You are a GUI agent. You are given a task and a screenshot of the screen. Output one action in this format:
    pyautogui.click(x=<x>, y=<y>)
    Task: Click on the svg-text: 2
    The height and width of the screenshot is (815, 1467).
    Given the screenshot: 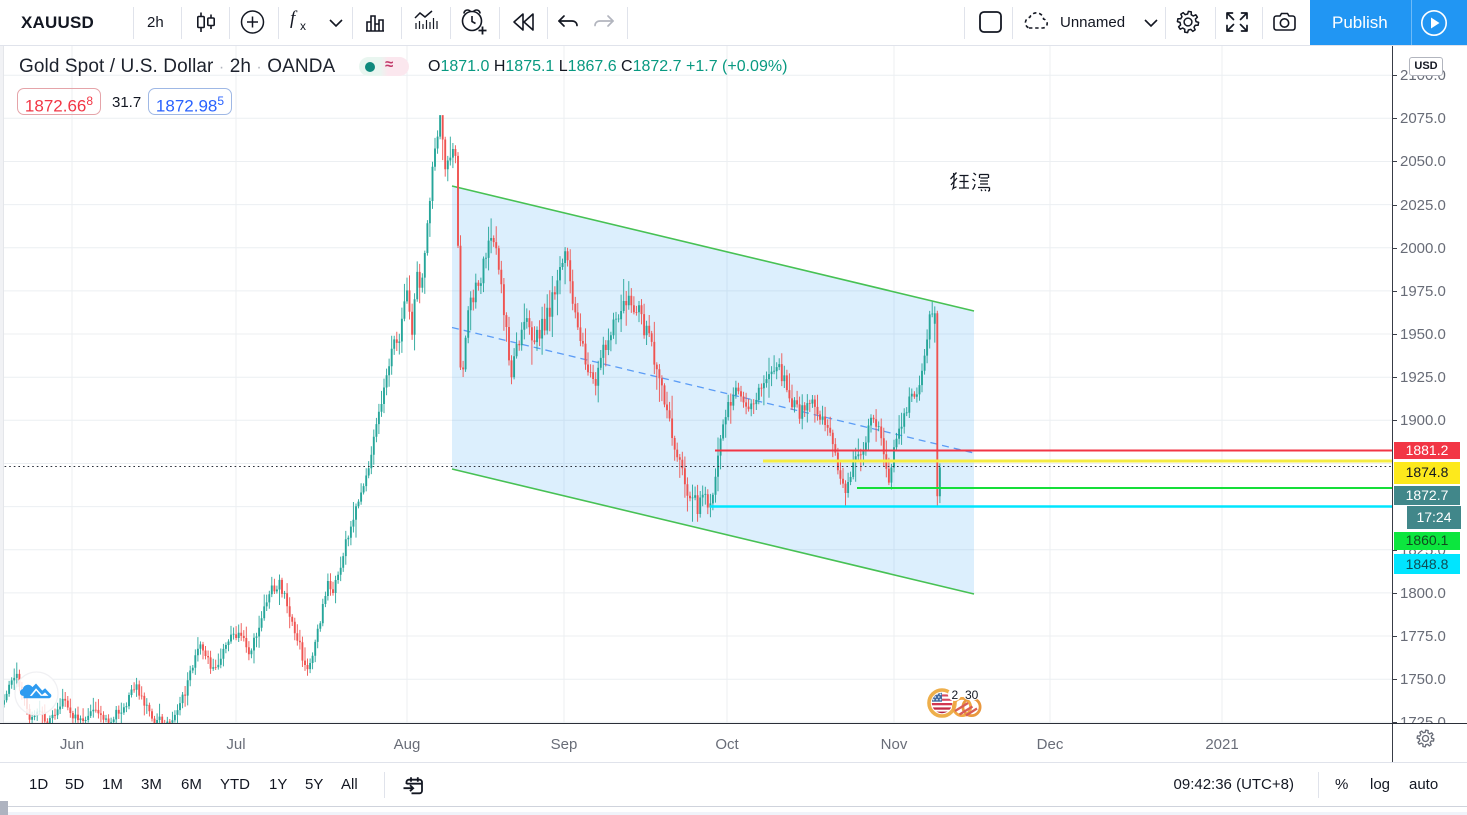 What is the action you would take?
    pyautogui.click(x=955, y=695)
    